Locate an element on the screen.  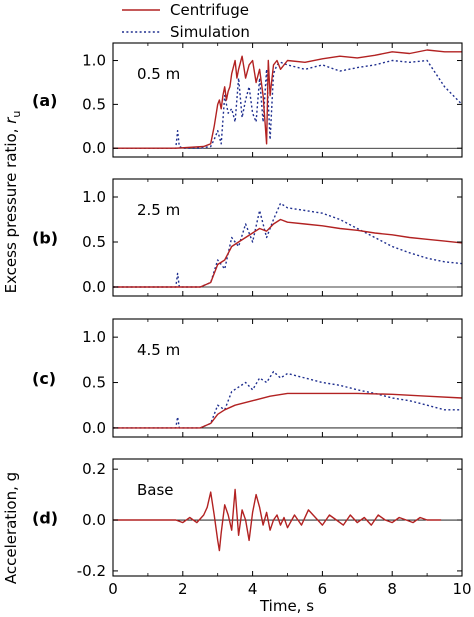
panel-label: (c) is located at coordinates (44, 378).